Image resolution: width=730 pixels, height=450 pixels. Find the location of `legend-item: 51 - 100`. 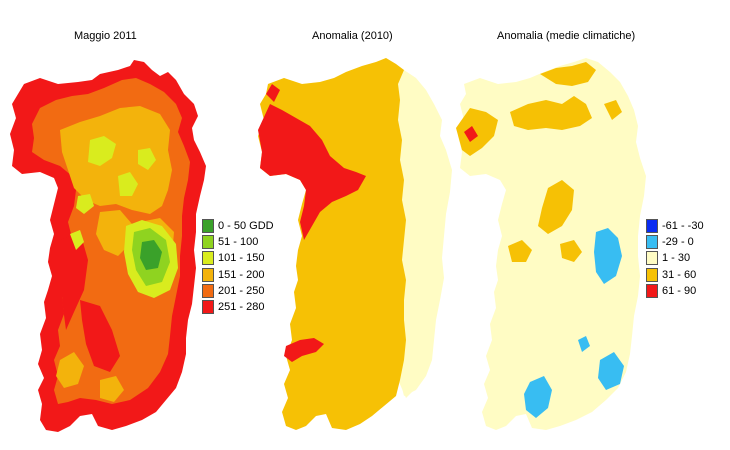

legend-item: 51 - 100 is located at coordinates (238, 242).